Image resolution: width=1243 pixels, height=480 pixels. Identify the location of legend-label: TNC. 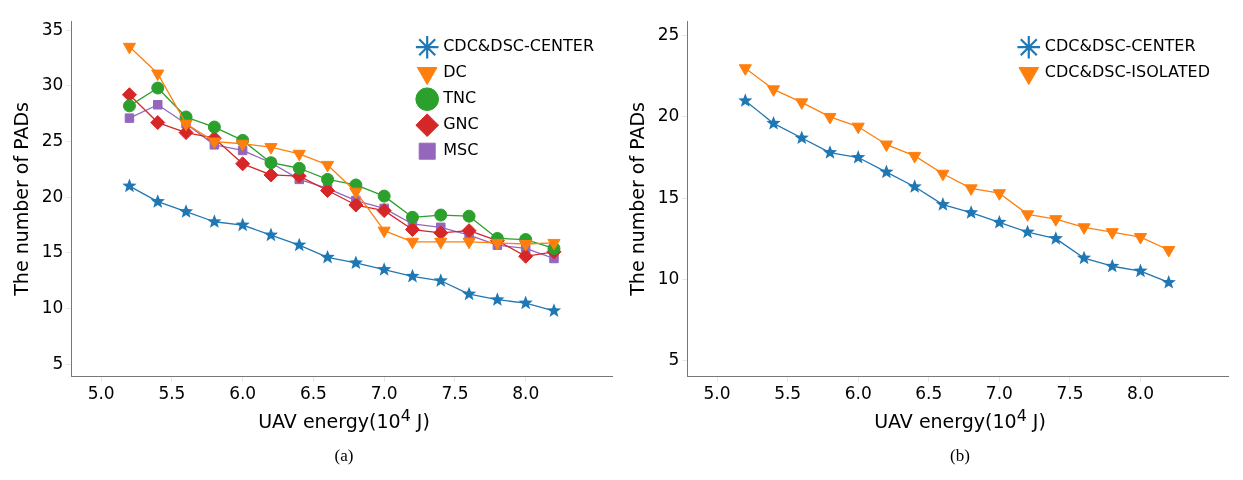
(459, 98).